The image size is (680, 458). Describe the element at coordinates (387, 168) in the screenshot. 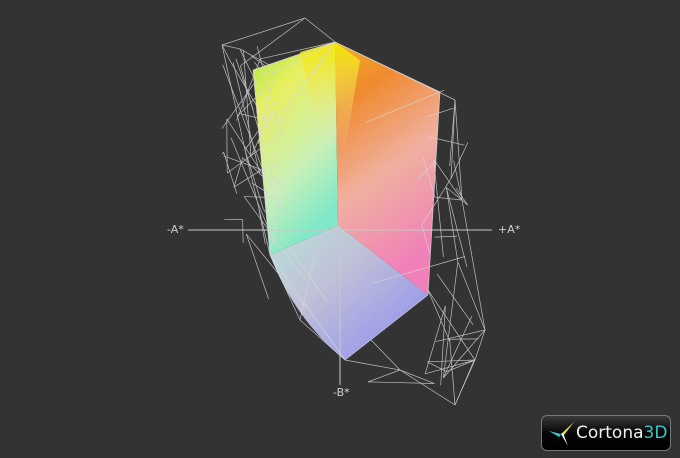

I see `gamut-face-right` at that location.